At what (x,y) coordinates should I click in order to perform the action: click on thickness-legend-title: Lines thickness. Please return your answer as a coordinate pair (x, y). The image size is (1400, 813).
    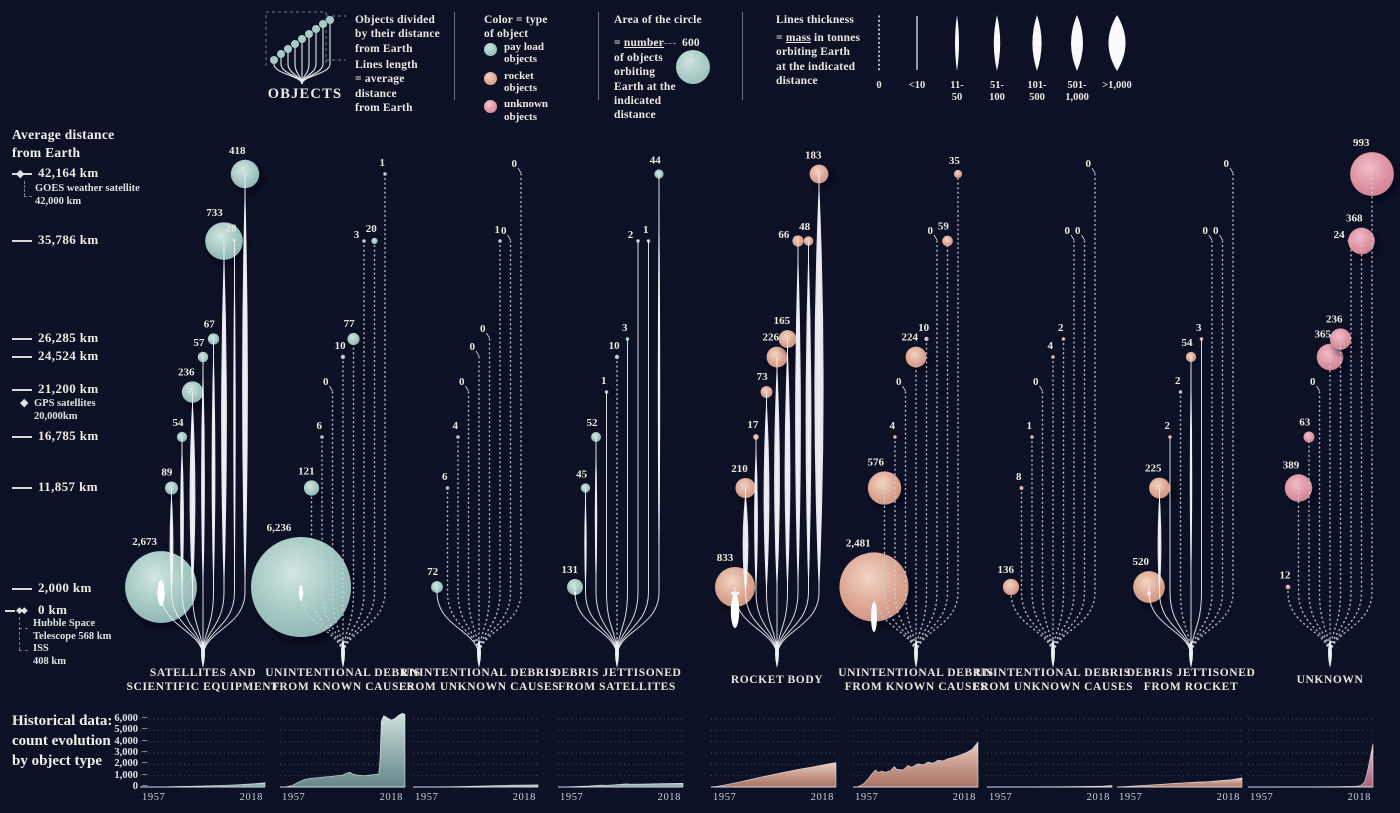
    Looking at the image, I should click on (815, 20).